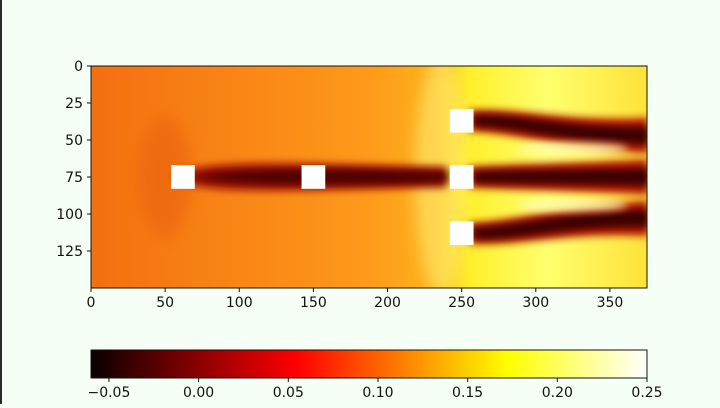  I want to click on y-tick-label: 100, so click(69, 215).